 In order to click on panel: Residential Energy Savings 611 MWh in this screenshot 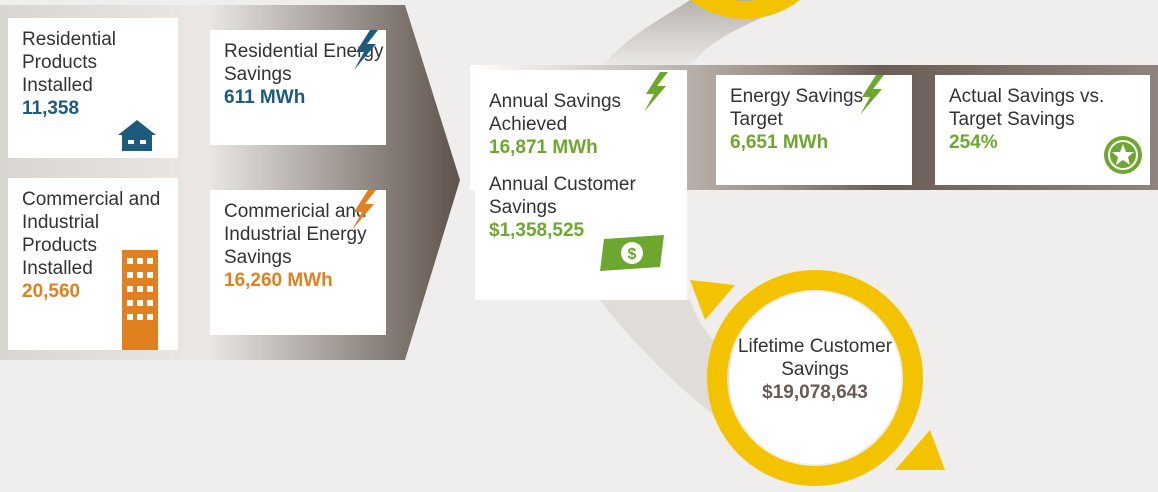, I will do `click(298, 87)`.